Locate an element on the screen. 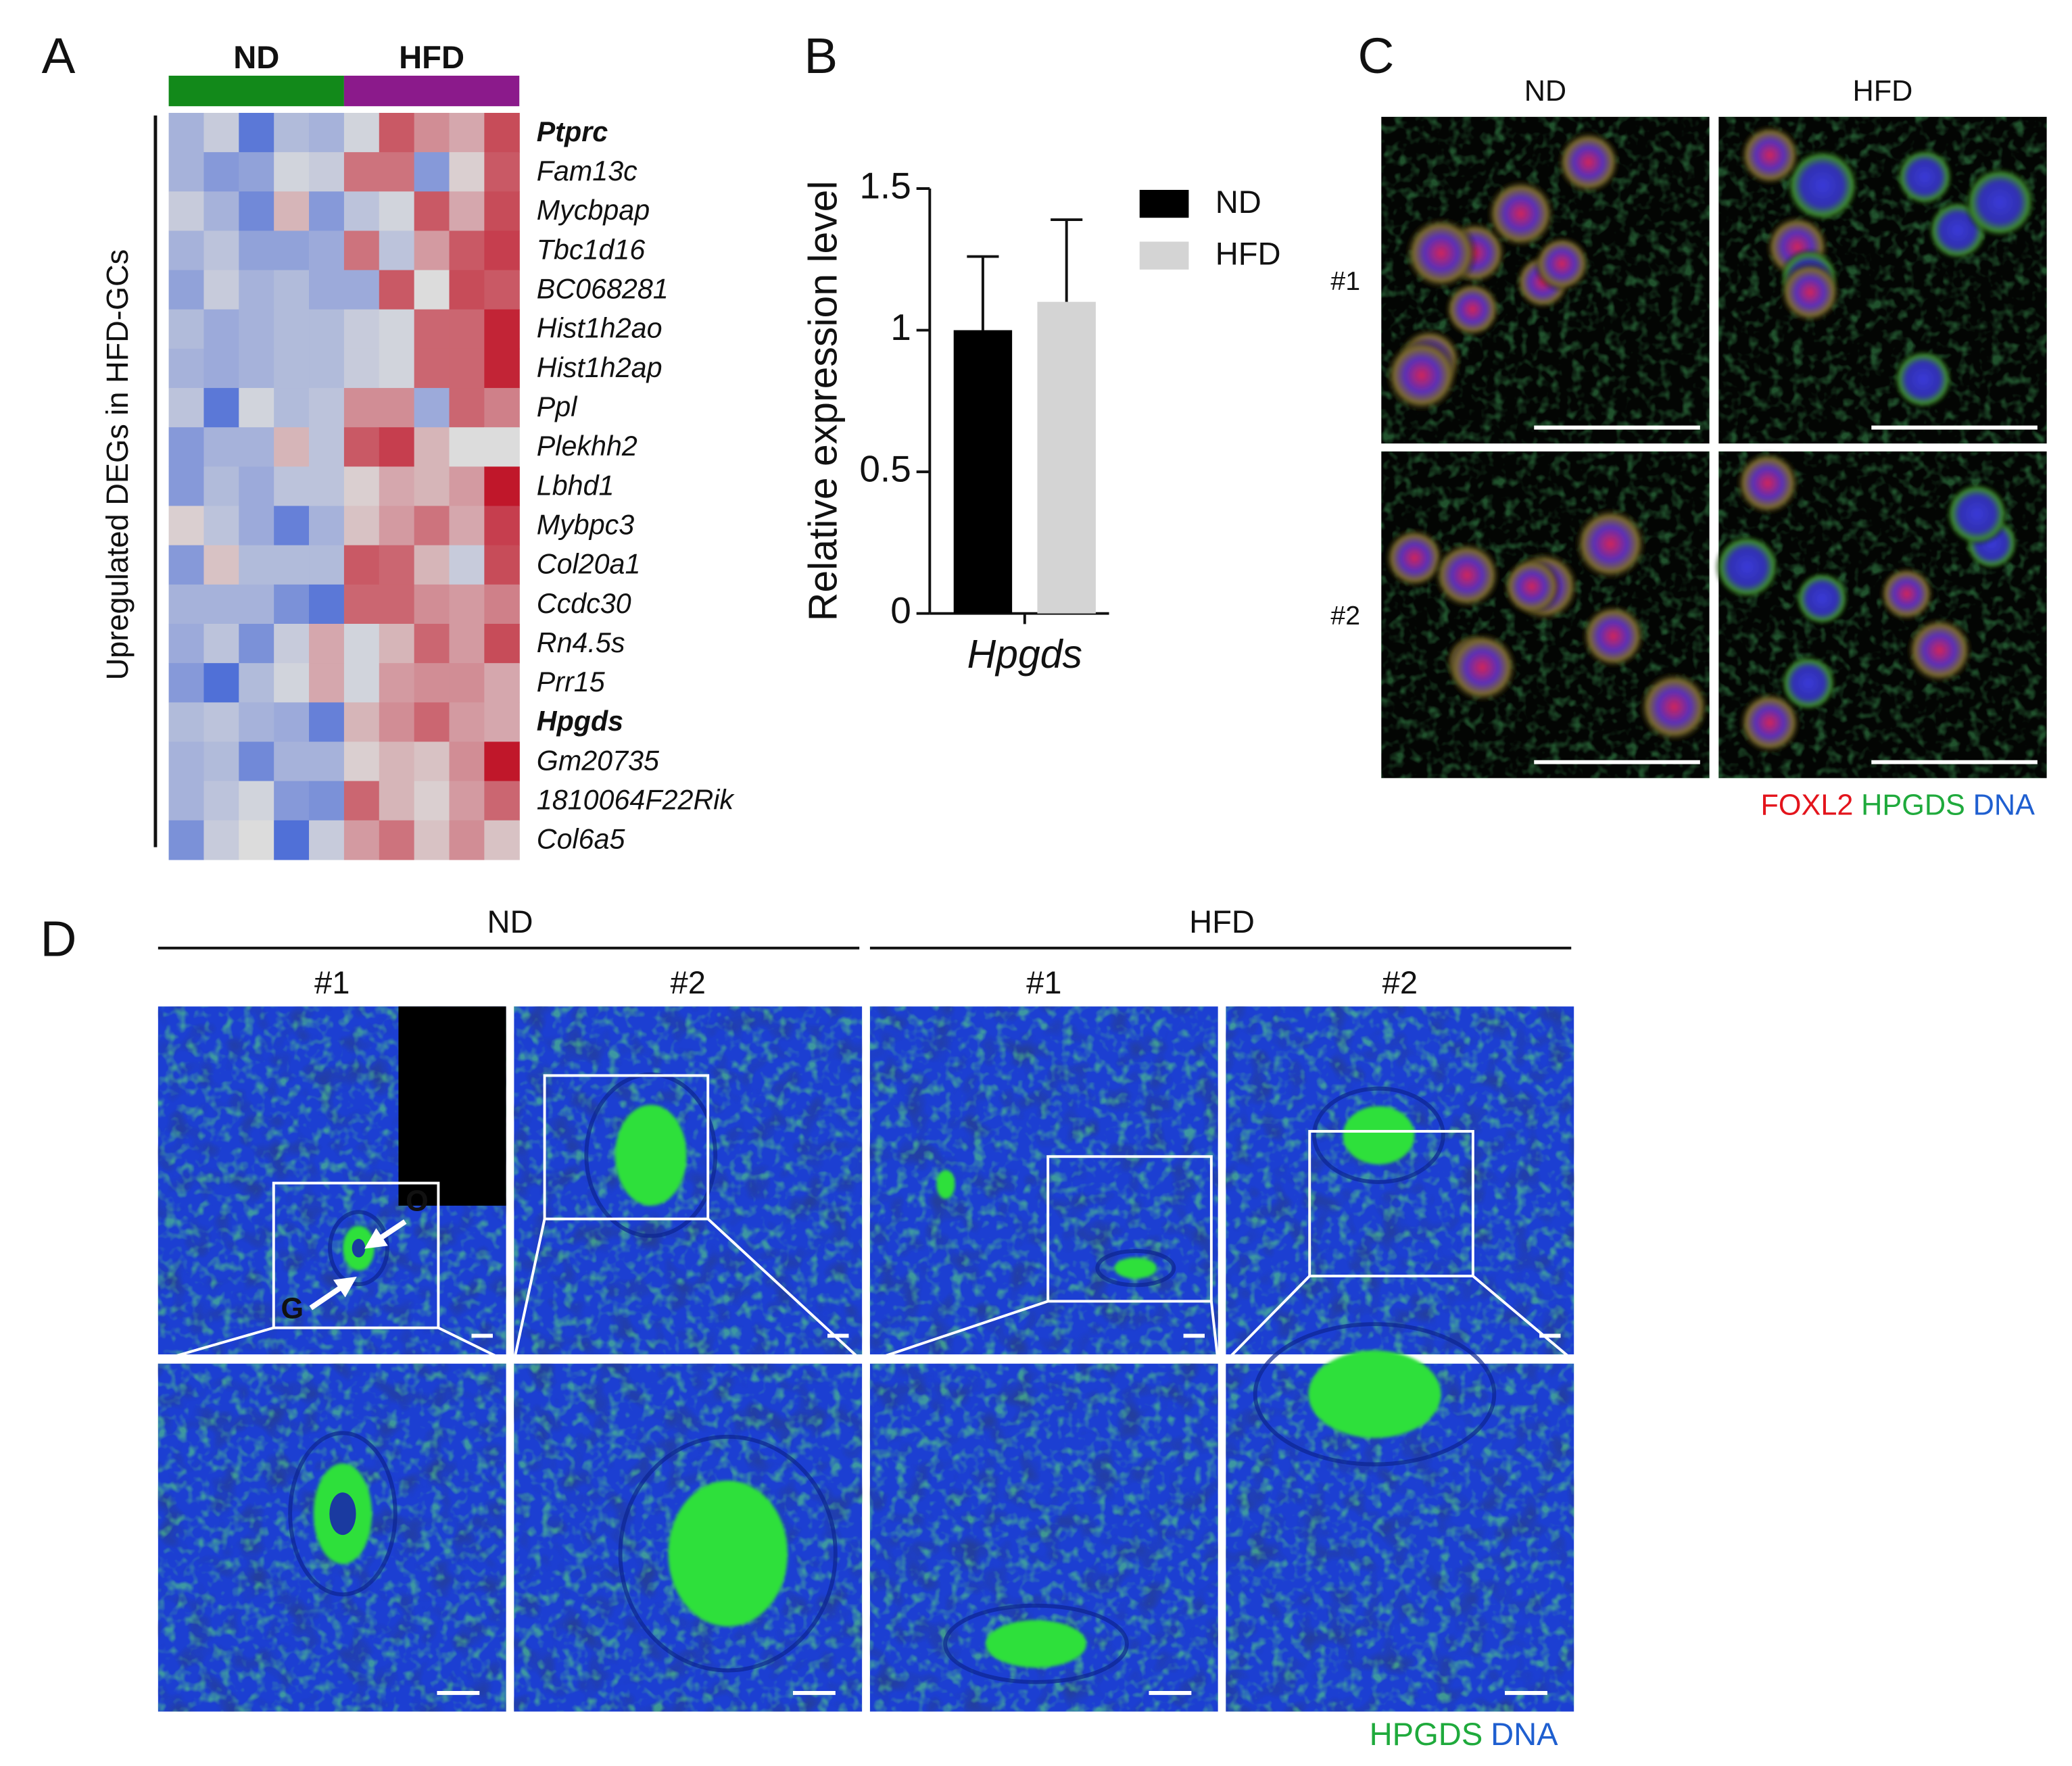  follicle-ring is located at coordinates (342, 1514).